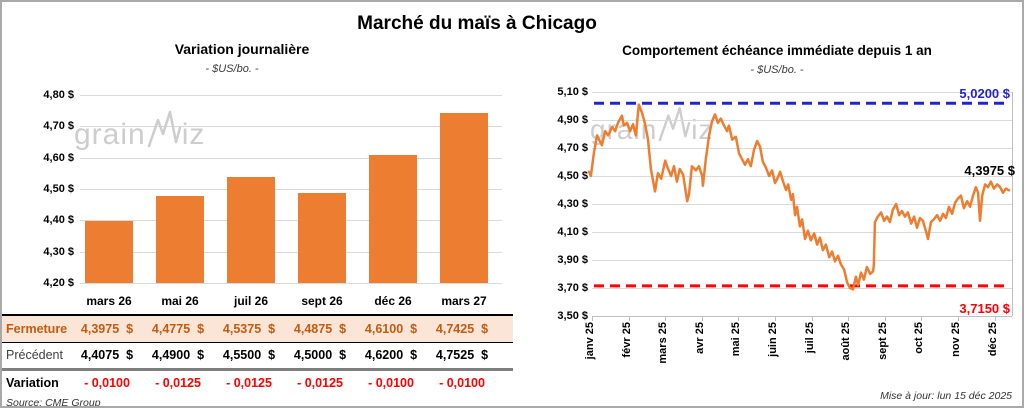  What do you see at coordinates (391, 355) in the screenshot?
I see `cell-previous-4: 4,6200 $` at bounding box center [391, 355].